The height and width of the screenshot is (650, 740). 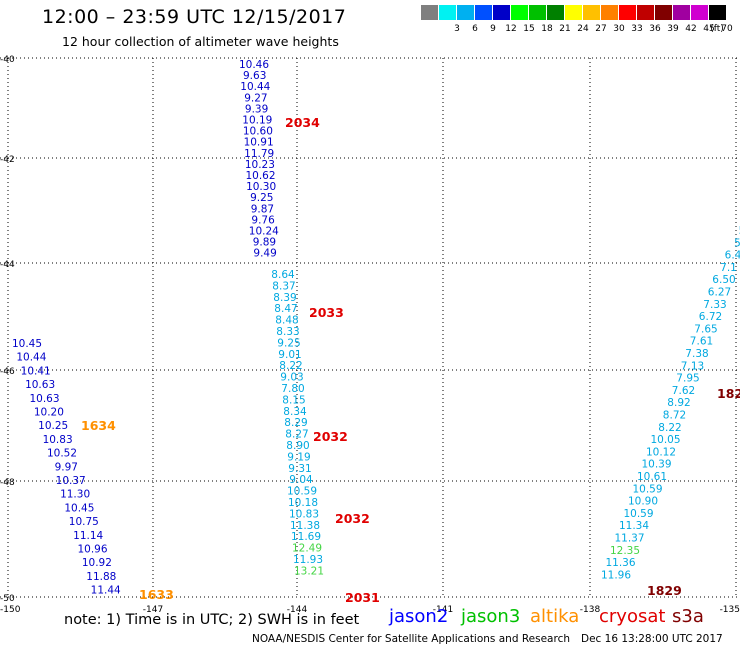 I want to click on wave-height-value: 6.72, so click(x=710, y=317).